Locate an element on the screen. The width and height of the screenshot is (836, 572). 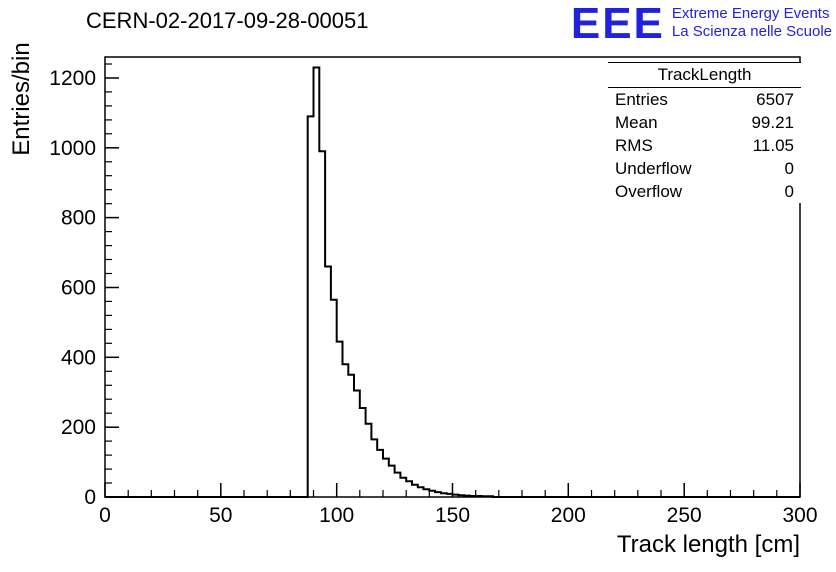
y-tick-label: 1000 is located at coordinates (72, 148).